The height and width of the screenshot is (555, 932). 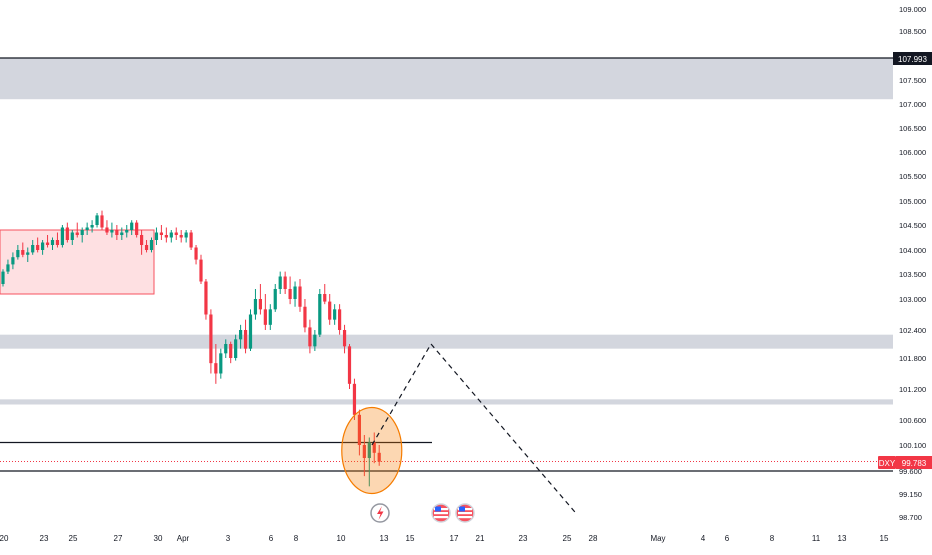 What do you see at coordinates (183, 538) in the screenshot?
I see `x-tick-label: Apr` at bounding box center [183, 538].